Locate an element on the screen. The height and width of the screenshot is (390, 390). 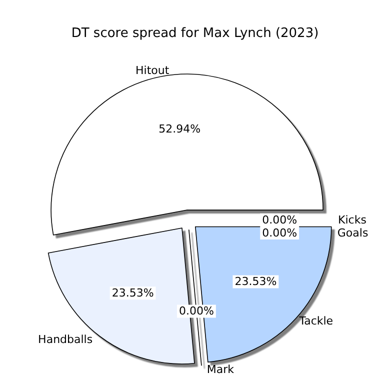
category-label: Goals is located at coordinates (352, 233).